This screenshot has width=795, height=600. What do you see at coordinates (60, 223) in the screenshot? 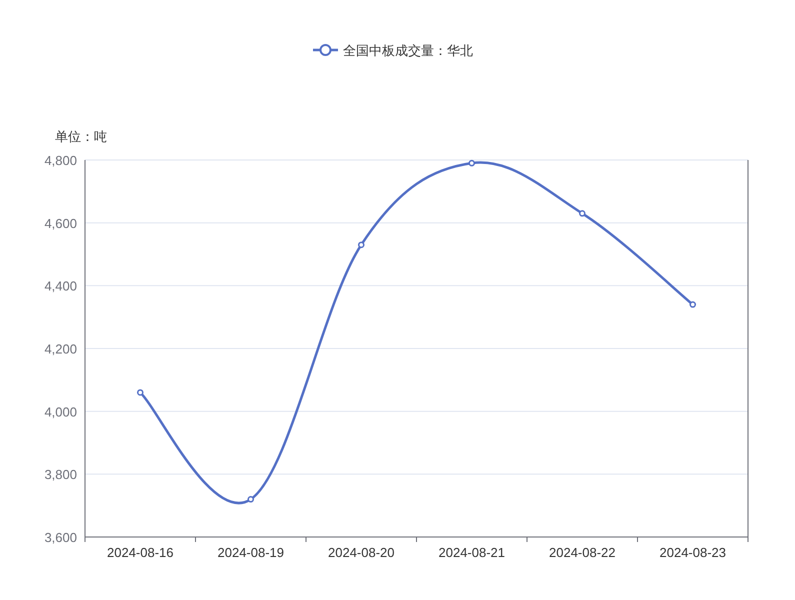
I see `y-tick-label: 4,600` at bounding box center [60, 223].